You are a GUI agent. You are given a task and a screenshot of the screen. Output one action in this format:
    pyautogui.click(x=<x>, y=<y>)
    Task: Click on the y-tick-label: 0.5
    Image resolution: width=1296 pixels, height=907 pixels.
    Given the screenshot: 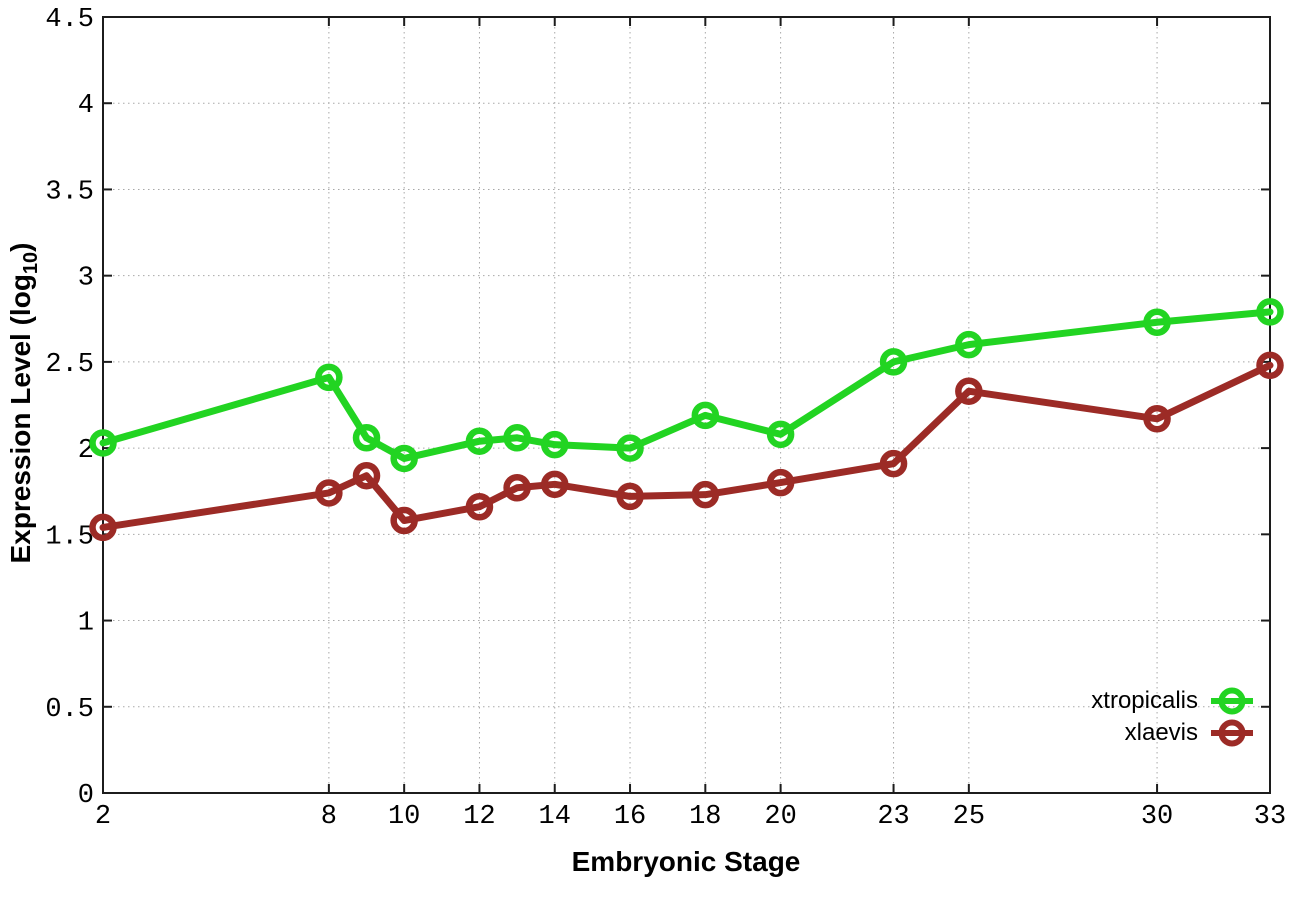 What is the action you would take?
    pyautogui.click(x=69, y=710)
    